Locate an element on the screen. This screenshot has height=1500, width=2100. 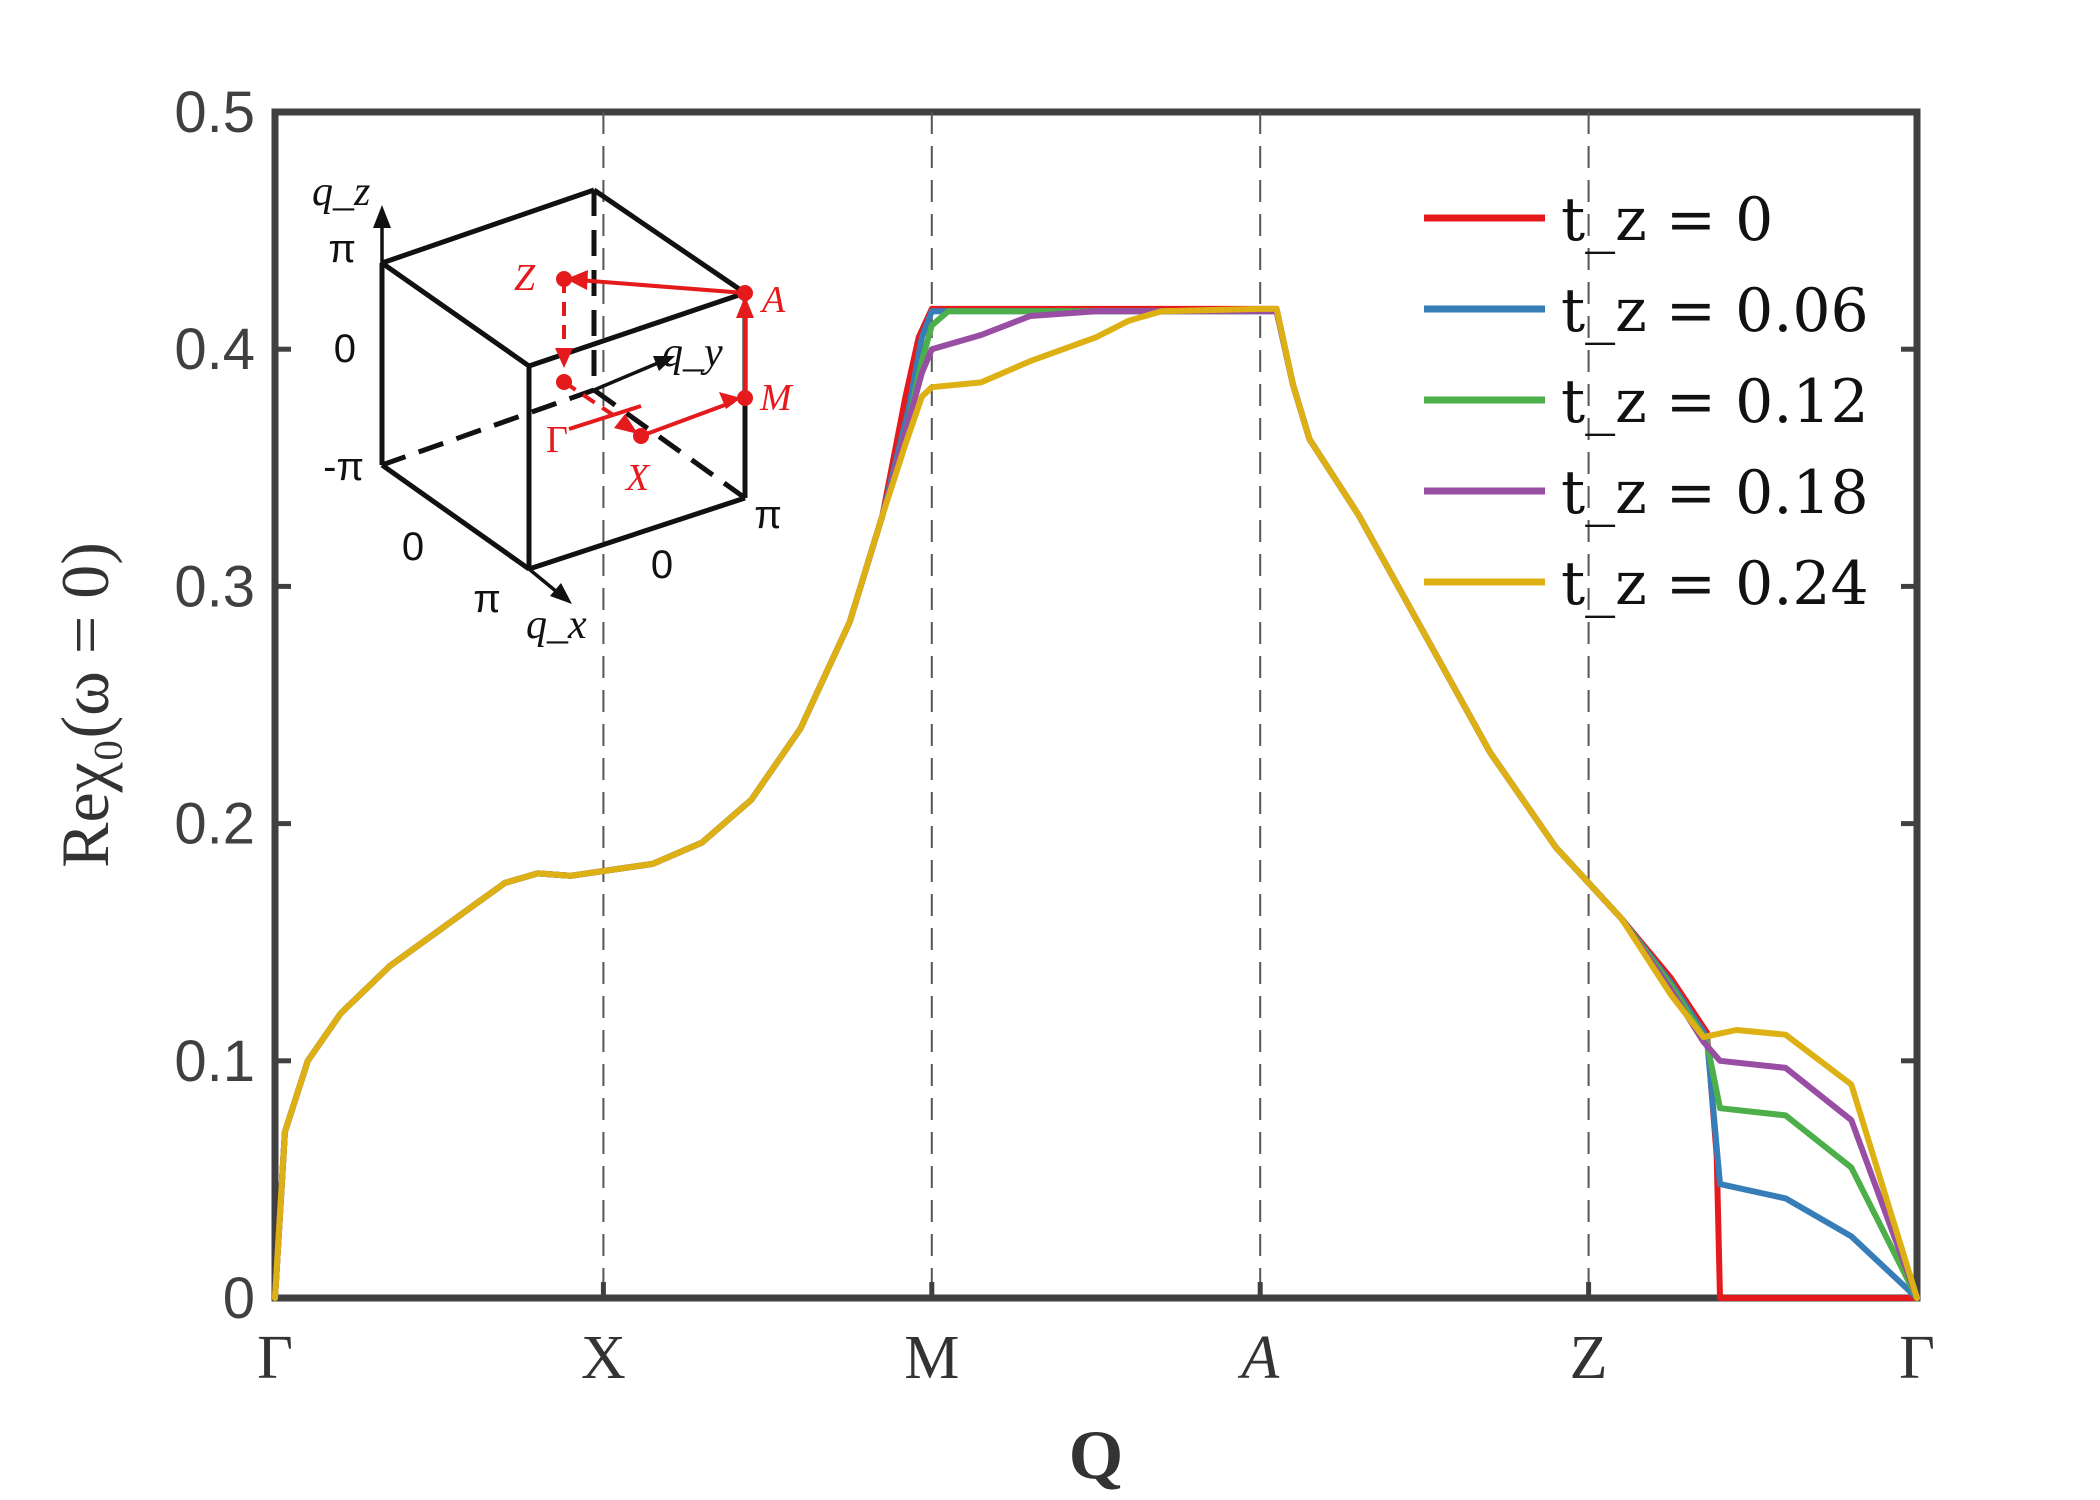
inset-label-gamma: Γ is located at coordinates (557, 440).